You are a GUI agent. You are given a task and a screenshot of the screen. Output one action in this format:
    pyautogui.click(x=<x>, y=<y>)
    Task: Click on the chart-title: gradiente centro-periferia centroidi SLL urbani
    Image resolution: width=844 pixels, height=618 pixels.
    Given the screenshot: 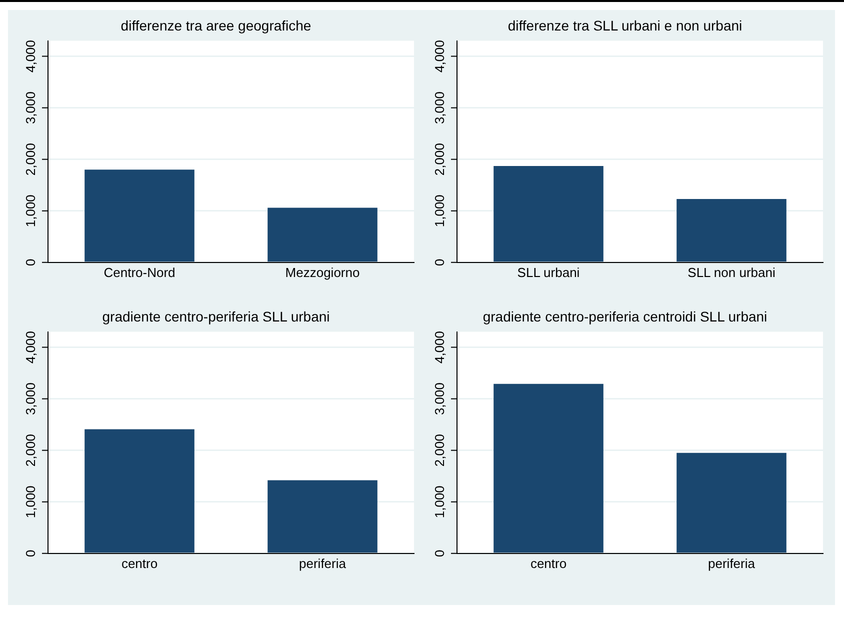 What is the action you would take?
    pyautogui.click(x=625, y=316)
    